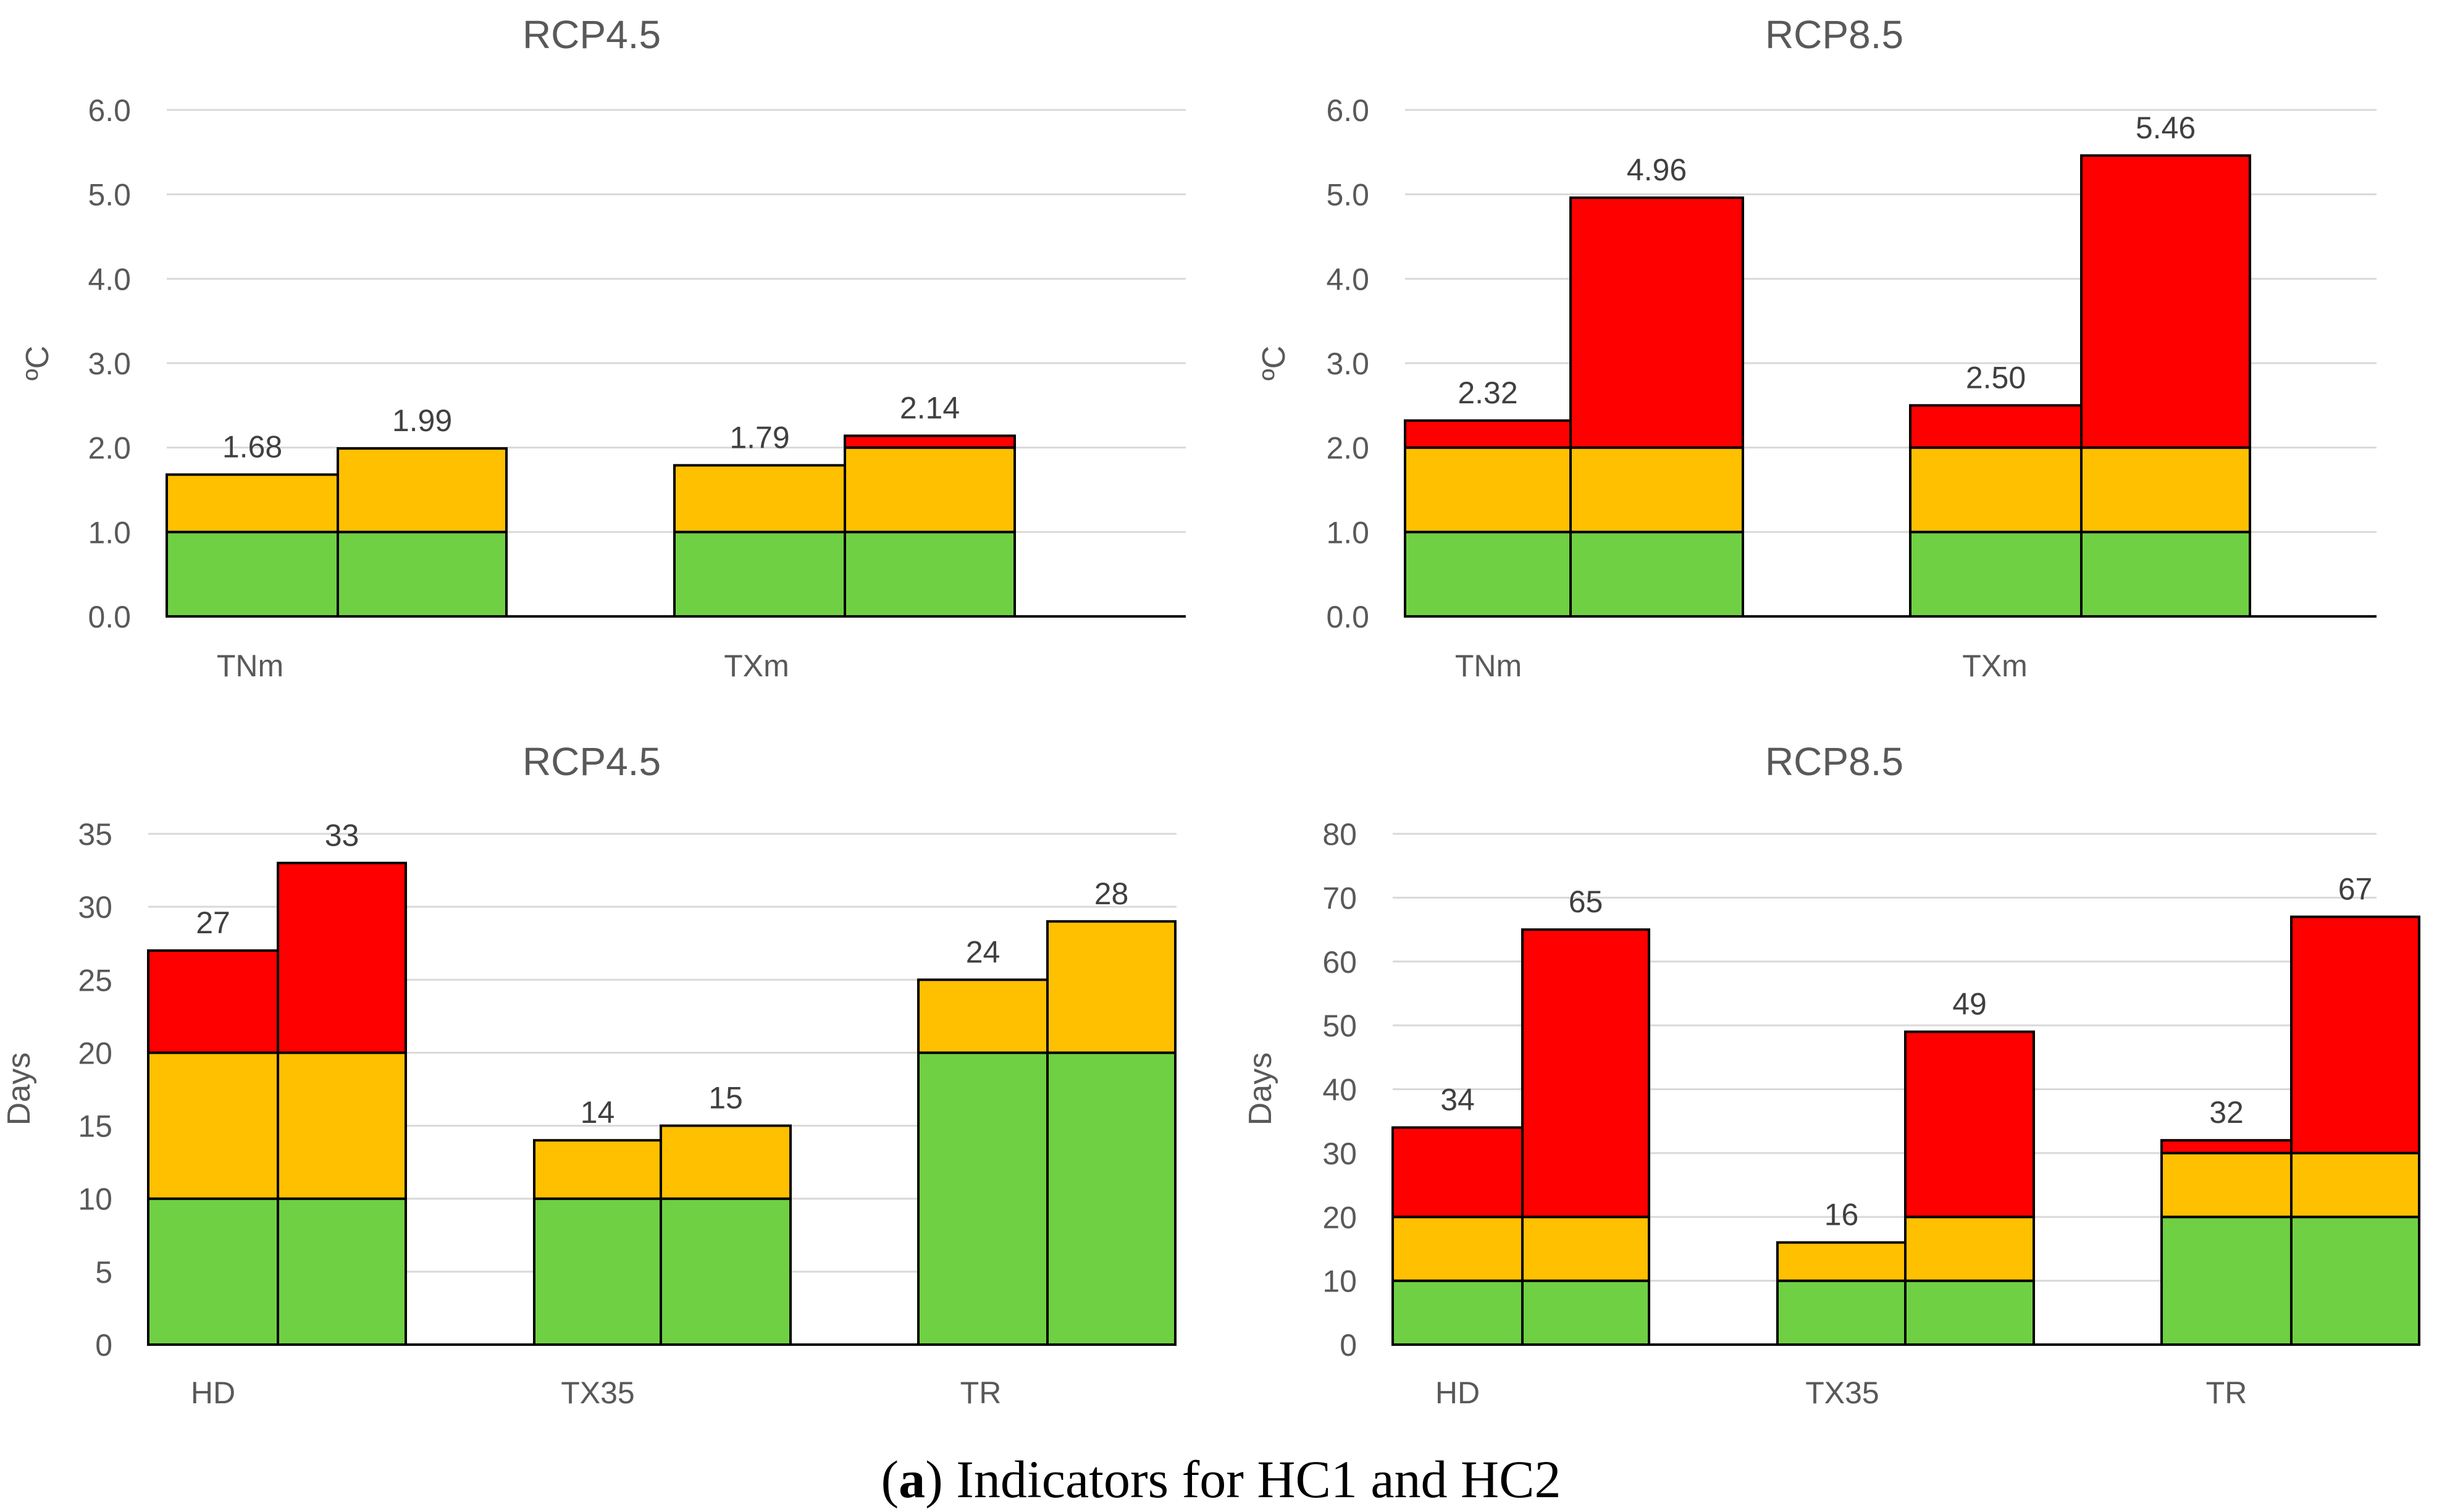 Image resolution: width=2442 pixels, height=1512 pixels. Describe the element at coordinates (422, 421) in the screenshot. I see `data-label: 1.99` at that location.